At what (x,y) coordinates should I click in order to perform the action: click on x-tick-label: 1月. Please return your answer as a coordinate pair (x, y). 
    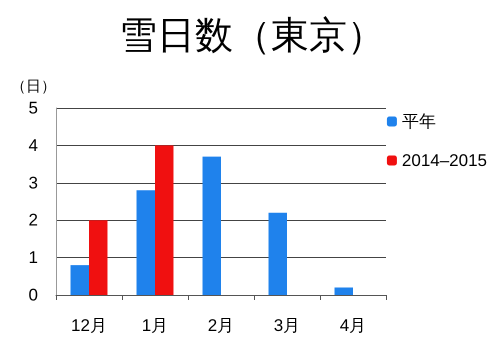
    Looking at the image, I should click on (155, 325).